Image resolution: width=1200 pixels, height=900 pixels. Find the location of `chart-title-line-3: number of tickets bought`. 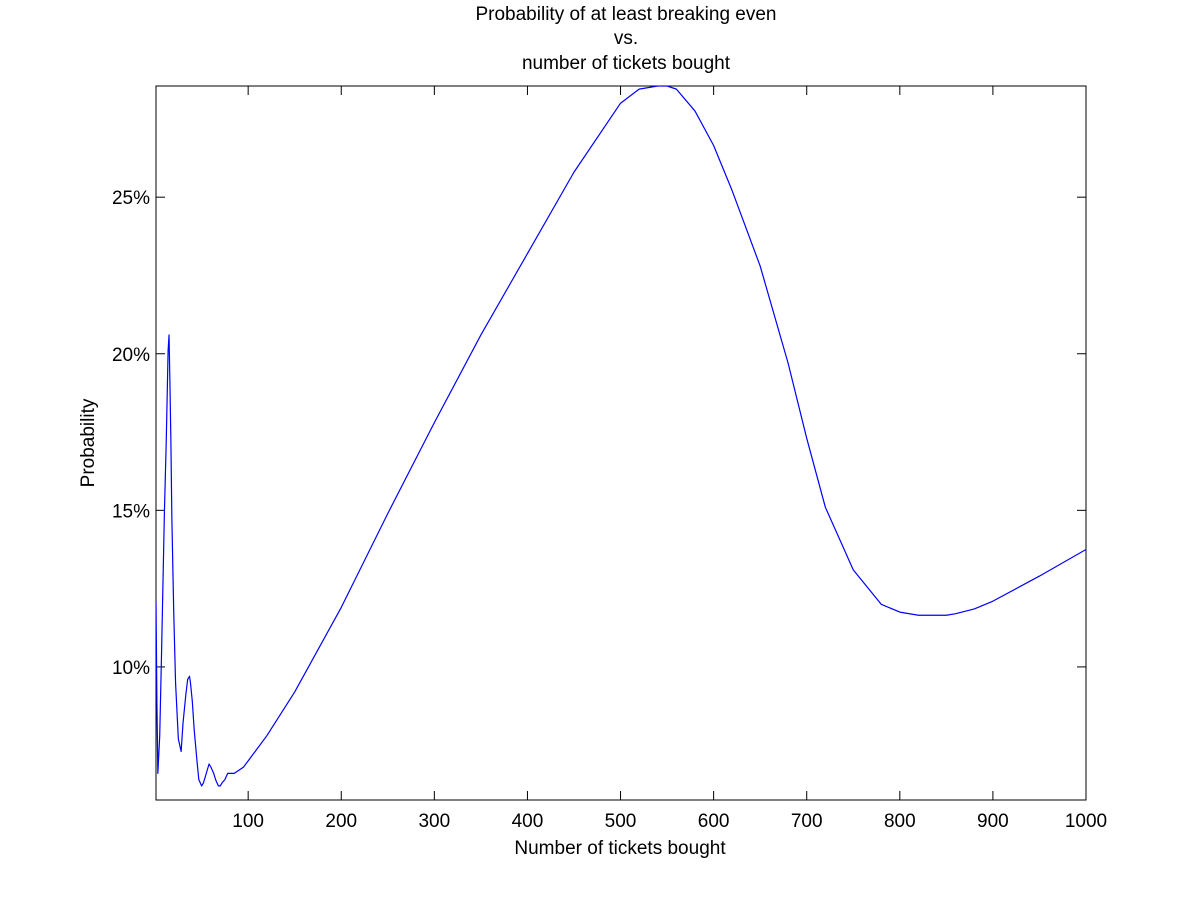

chart-title-line-3: number of tickets bought is located at coordinates (626, 63).